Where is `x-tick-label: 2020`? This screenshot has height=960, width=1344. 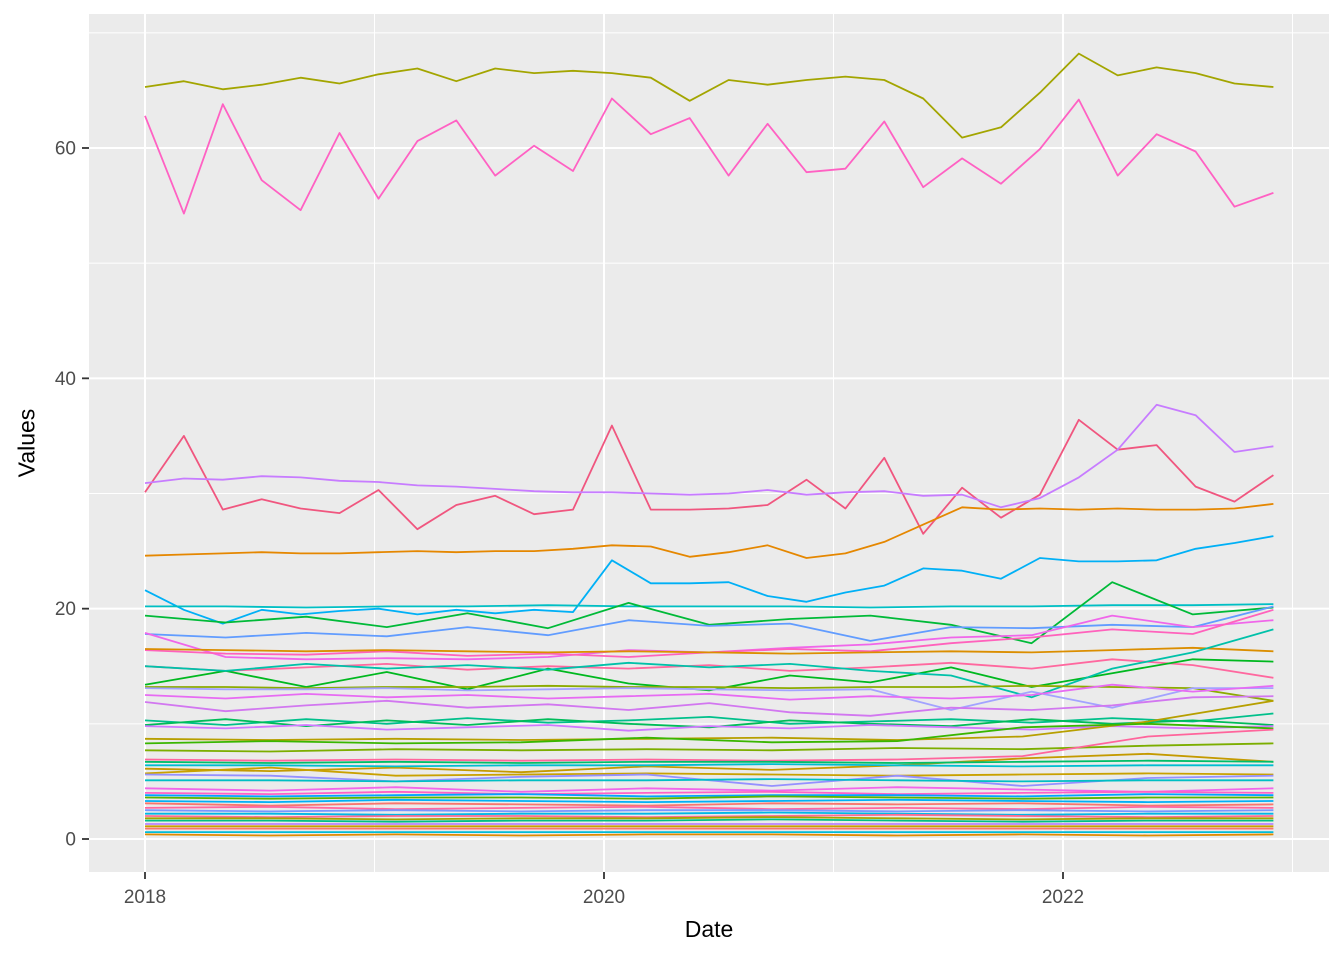 x-tick-label: 2020 is located at coordinates (604, 897).